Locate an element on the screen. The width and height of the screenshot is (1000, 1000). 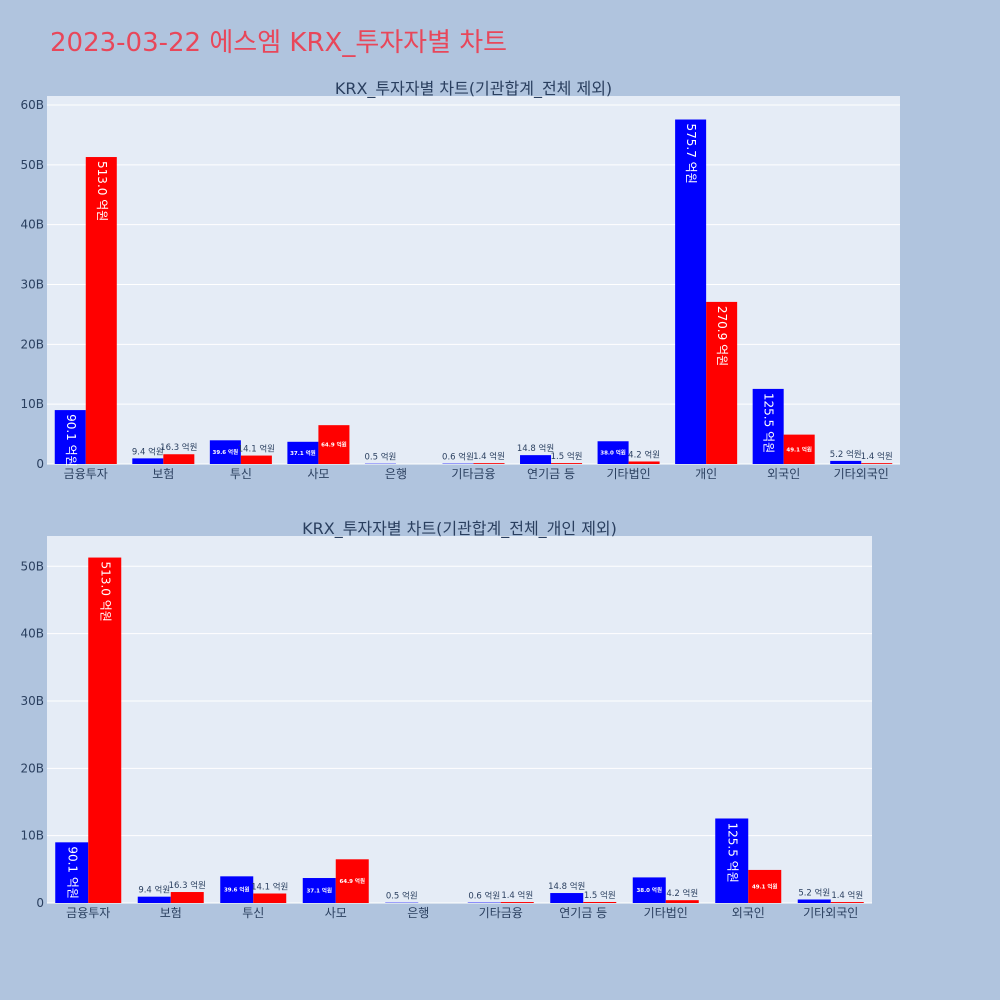
data-label: 270.9 억원 is located at coordinates (722, 336).